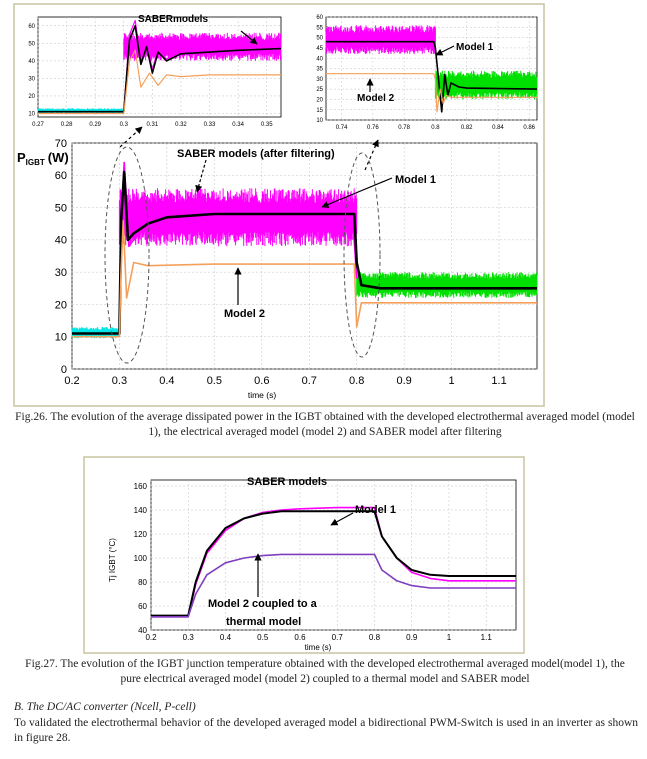 The image size is (647, 759). I want to click on plot-inset1-ytick-label: 10, so click(31, 115).